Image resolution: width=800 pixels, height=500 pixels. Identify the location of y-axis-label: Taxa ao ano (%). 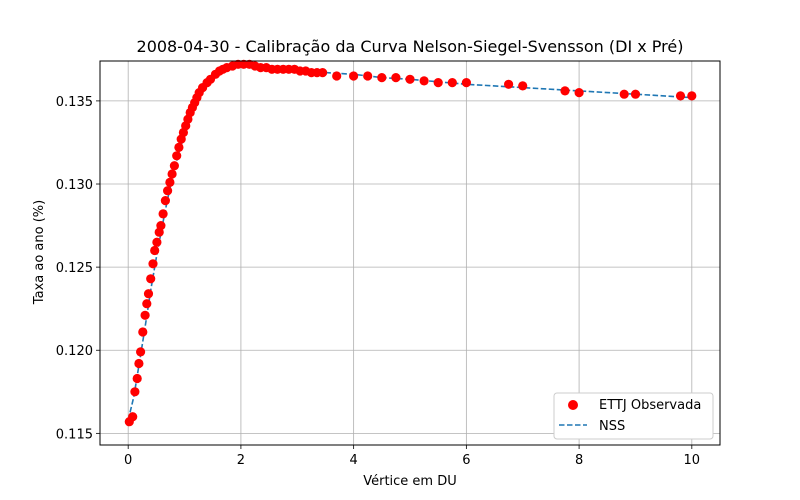
(39, 252).